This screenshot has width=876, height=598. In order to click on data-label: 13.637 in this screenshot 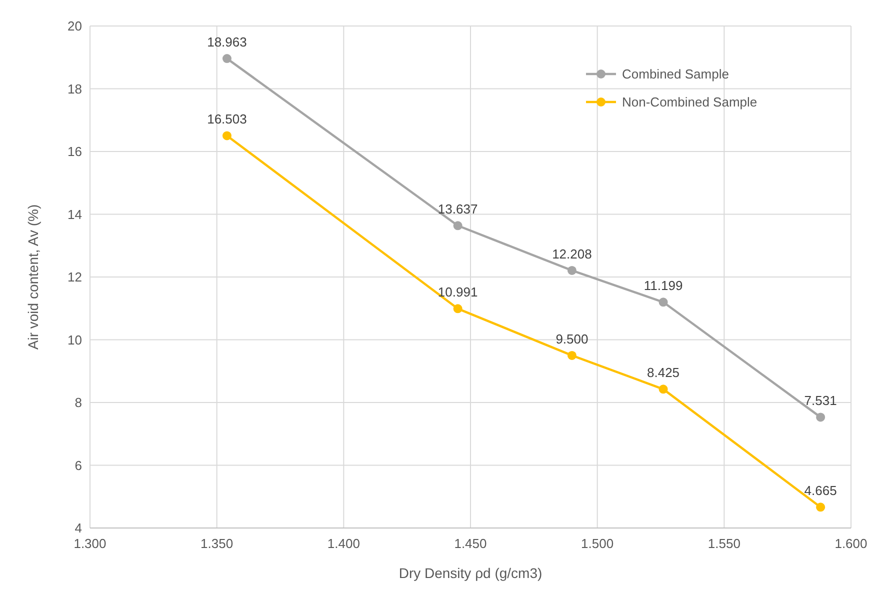, I will do `click(458, 209)`.